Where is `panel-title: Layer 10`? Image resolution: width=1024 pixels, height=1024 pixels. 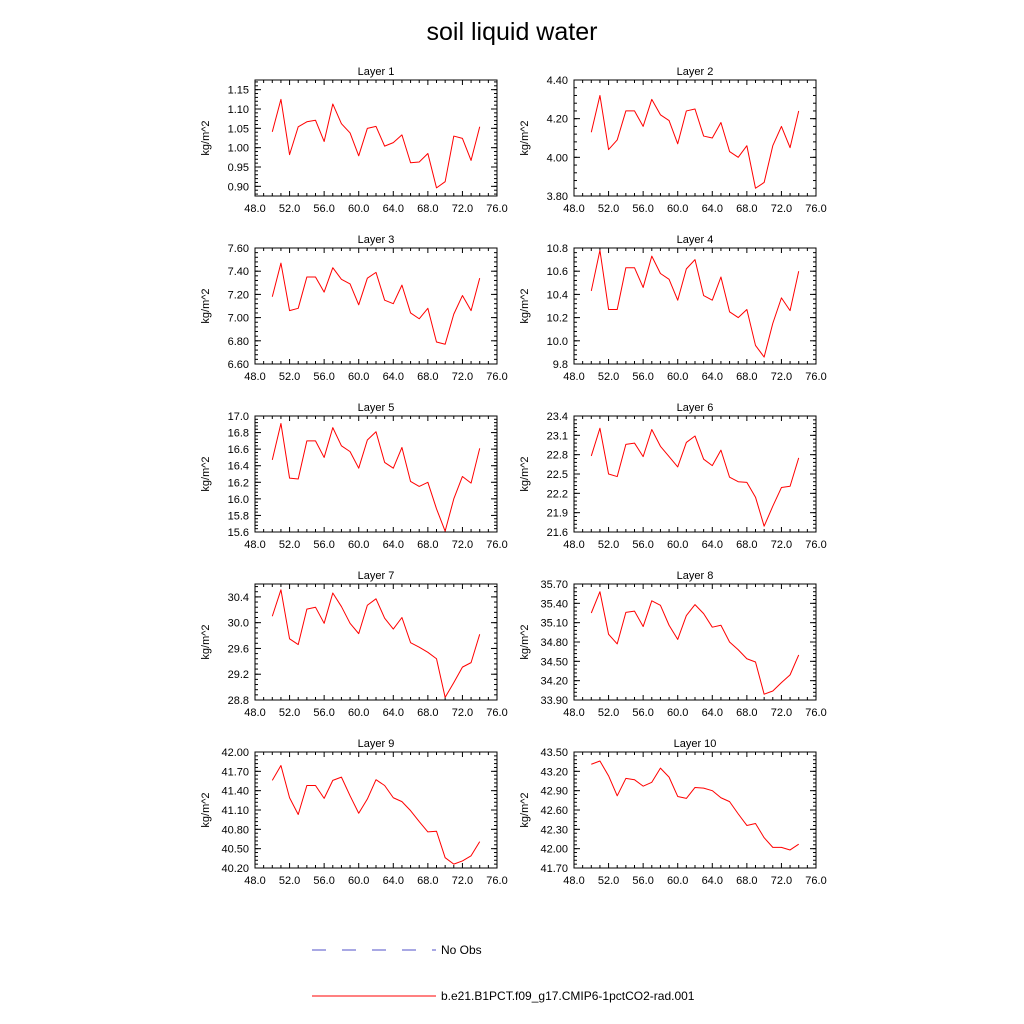 panel-title: Layer 10 is located at coordinates (695, 744).